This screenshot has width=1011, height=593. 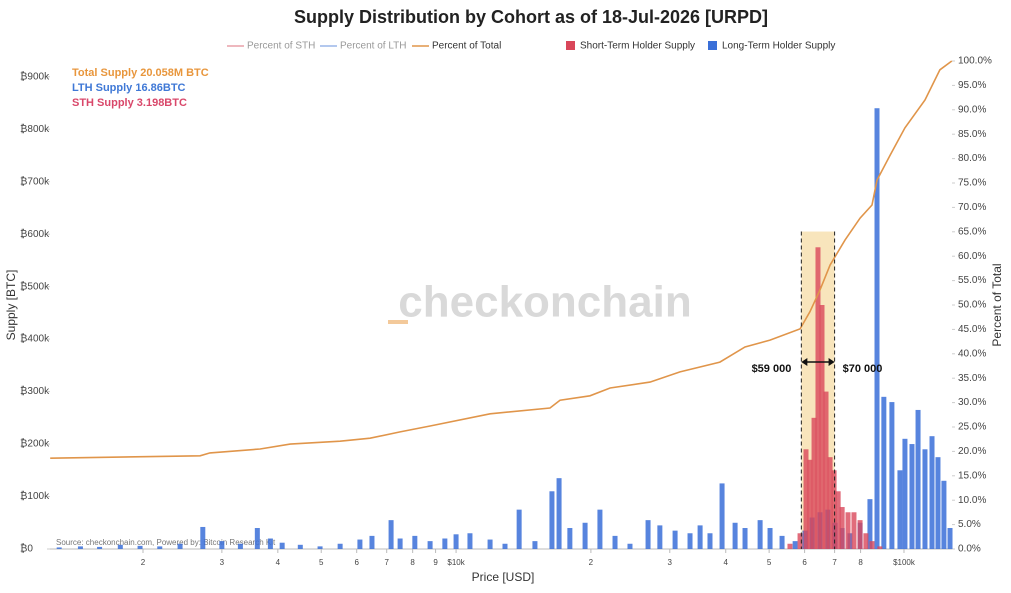 What do you see at coordinates (129, 88) in the screenshot?
I see `note: LTH Supply 16.86BTC` at bounding box center [129, 88].